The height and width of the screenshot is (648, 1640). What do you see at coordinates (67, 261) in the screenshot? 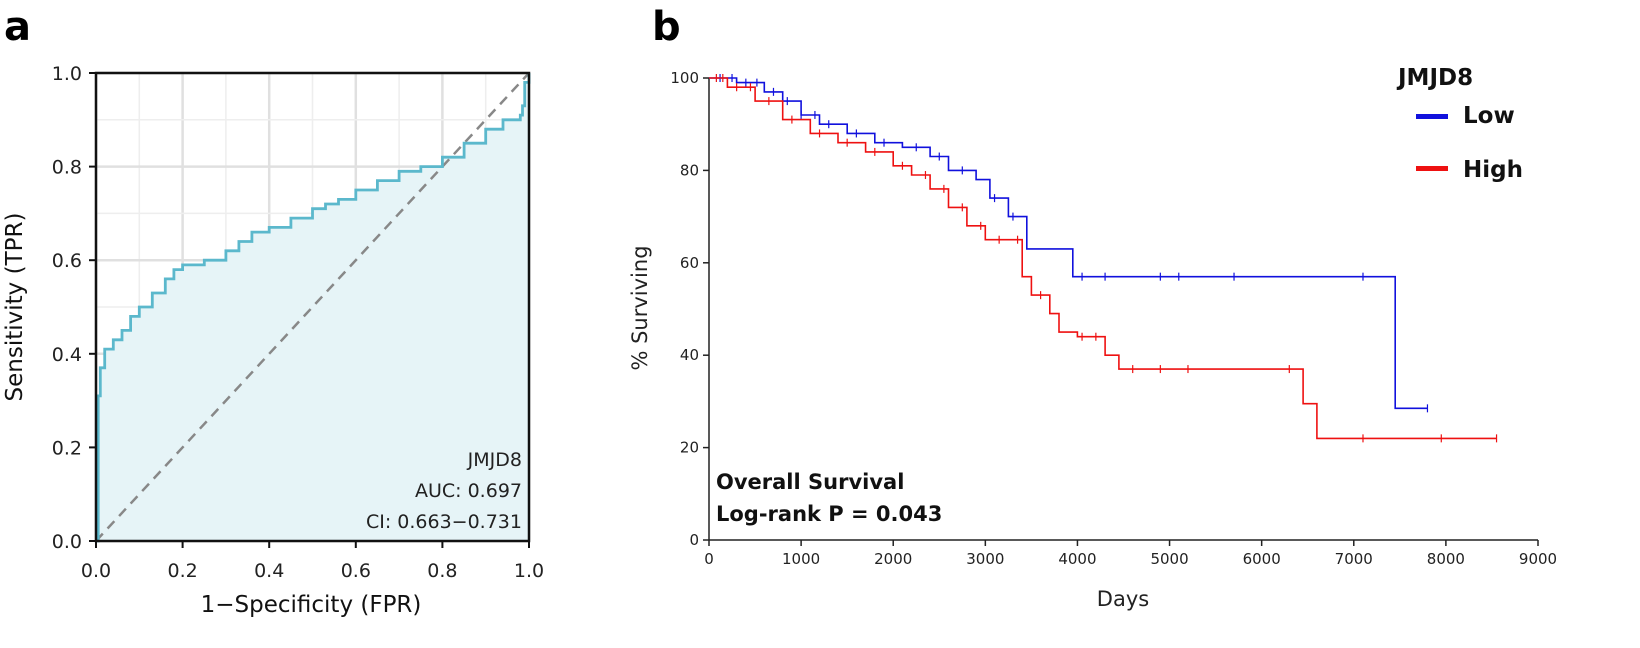
I see `roc-y-tick-label: 0.6` at bounding box center [67, 261].